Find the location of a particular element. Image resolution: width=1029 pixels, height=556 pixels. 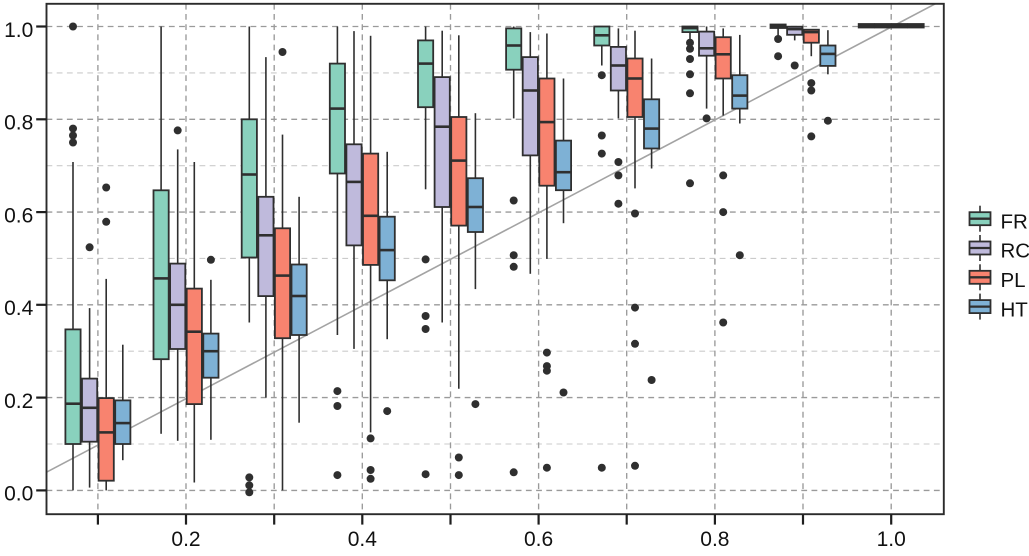

svg-text: PL is located at coordinates (1013, 280).